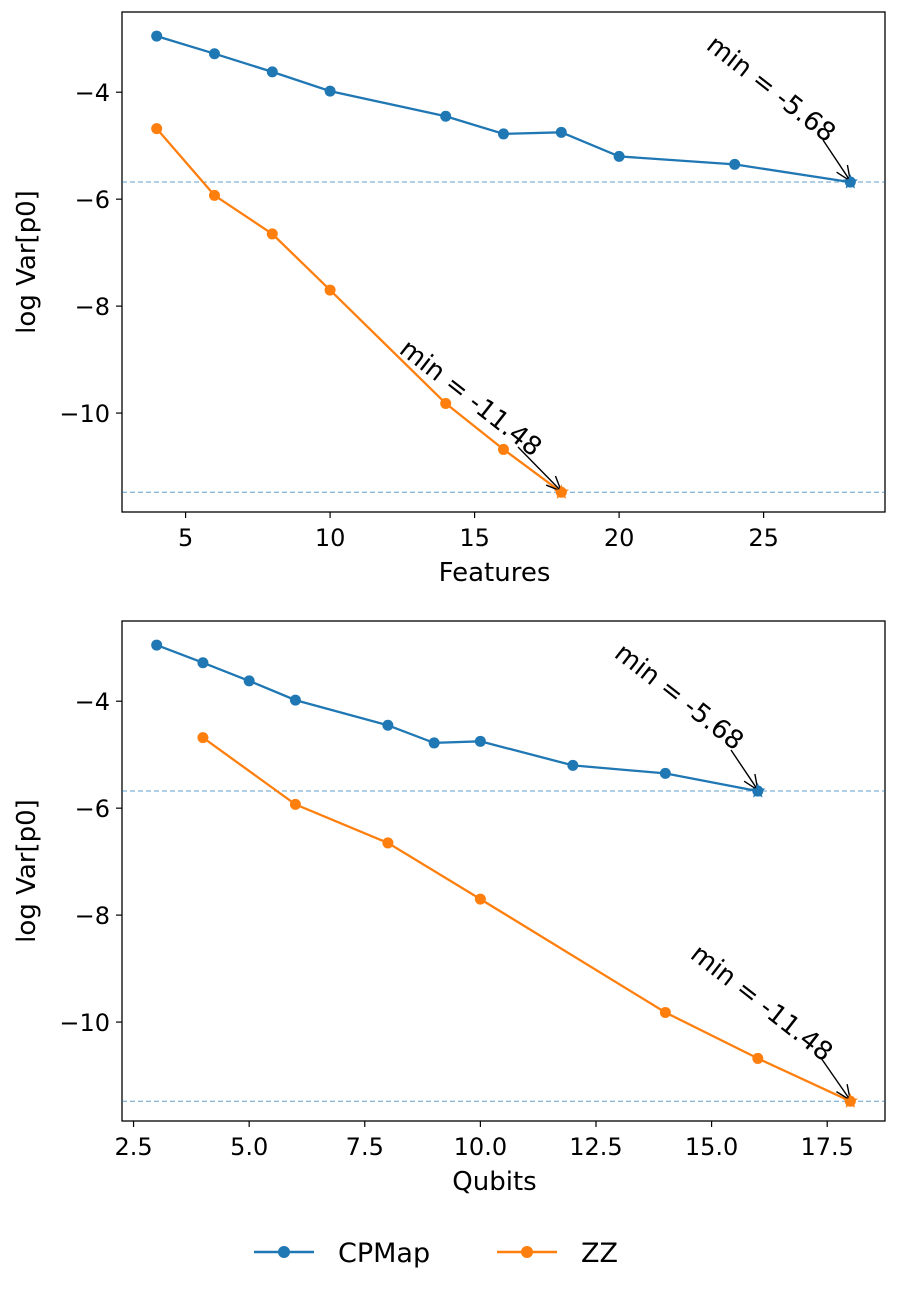 This screenshot has height=1292, width=897. What do you see at coordinates (249, 1147) in the screenshot?
I see `x-tick-label: 5.0` at bounding box center [249, 1147].